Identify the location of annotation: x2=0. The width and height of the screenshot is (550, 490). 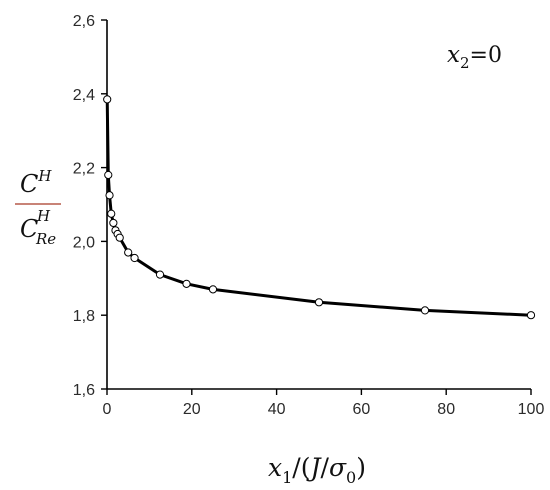
(474, 57).